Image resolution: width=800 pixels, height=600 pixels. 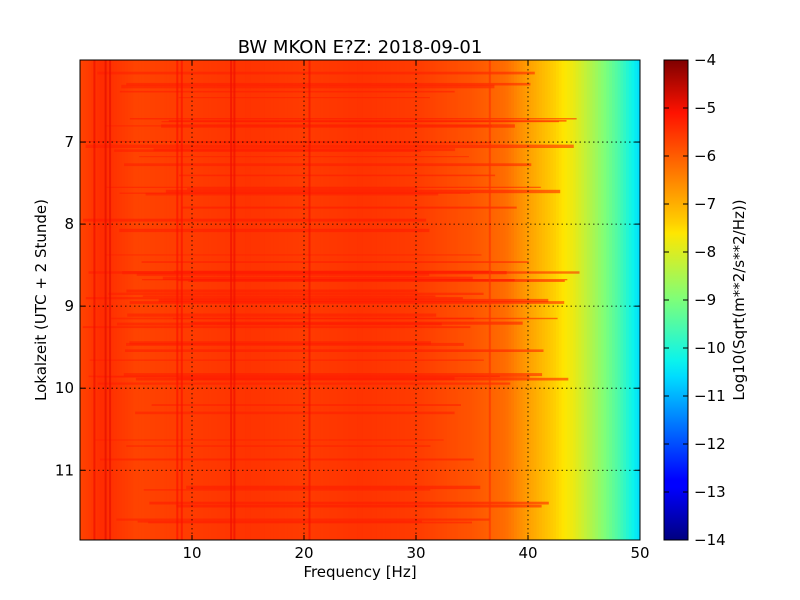 I want to click on colorbar-ticks: −4 −5 −6 −7 −8 −9 −10 −11 −12 −13 −14, so click(x=695, y=300).